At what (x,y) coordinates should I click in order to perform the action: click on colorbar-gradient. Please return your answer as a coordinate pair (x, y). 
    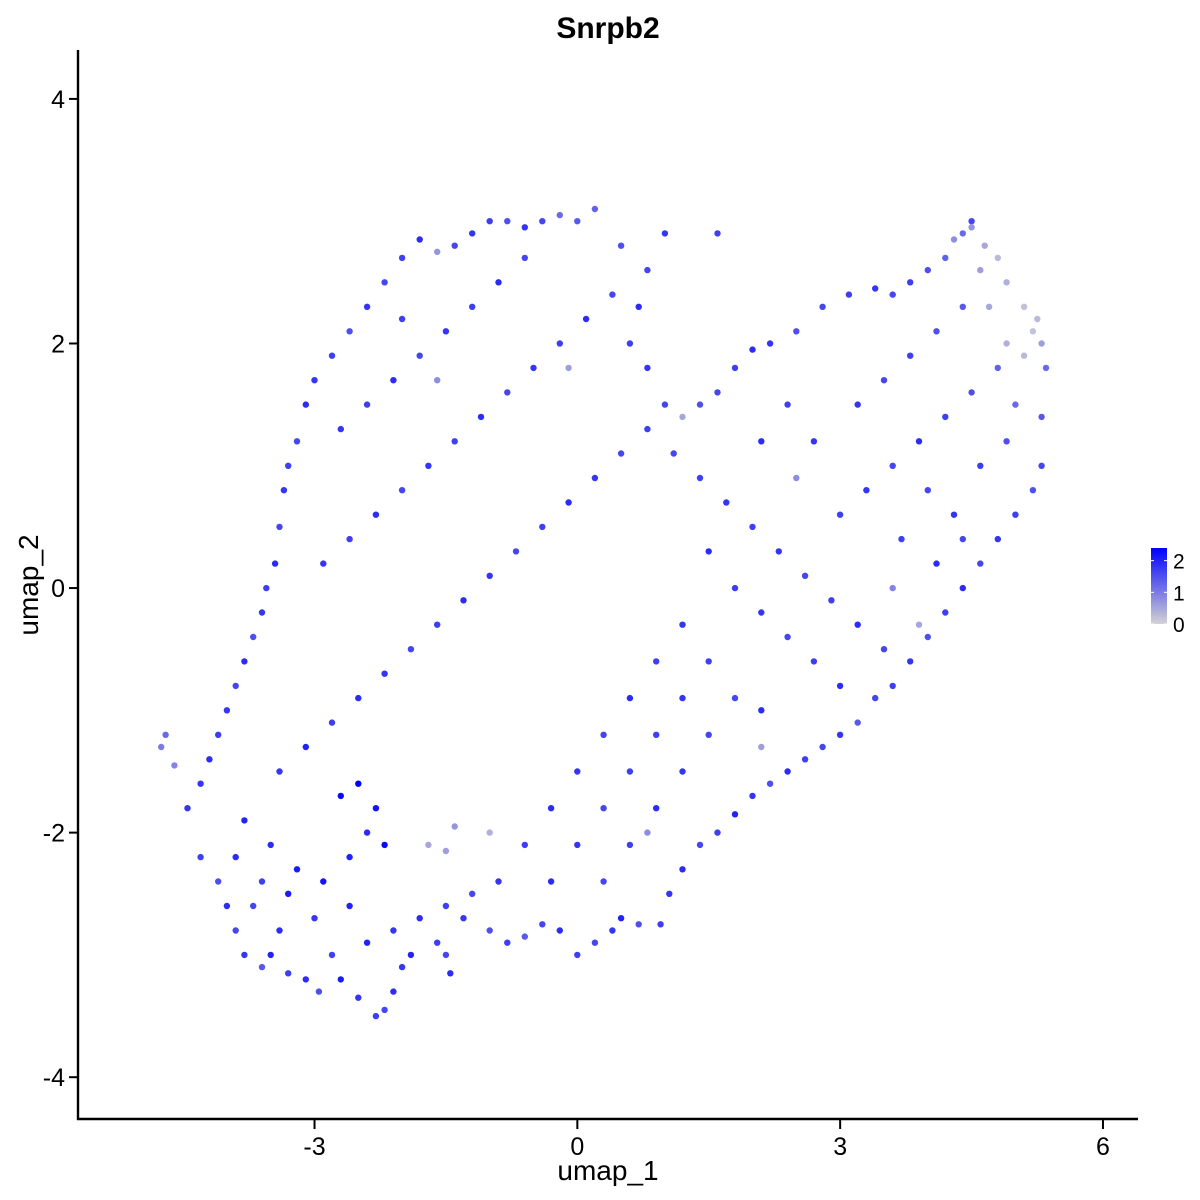
    Looking at the image, I should click on (1159, 586).